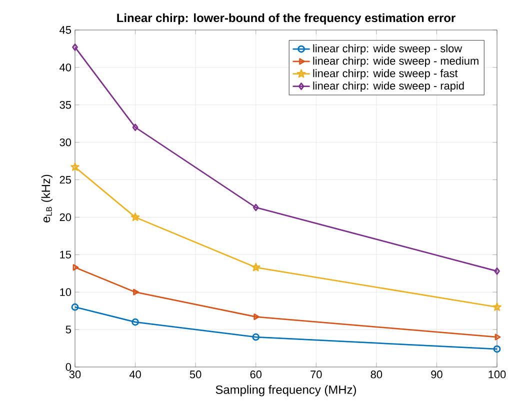 Image resolution: width=530 pixels, height=419 pixels. Describe the element at coordinates (316, 374) in the screenshot. I see `x-tick-label: 70` at that location.